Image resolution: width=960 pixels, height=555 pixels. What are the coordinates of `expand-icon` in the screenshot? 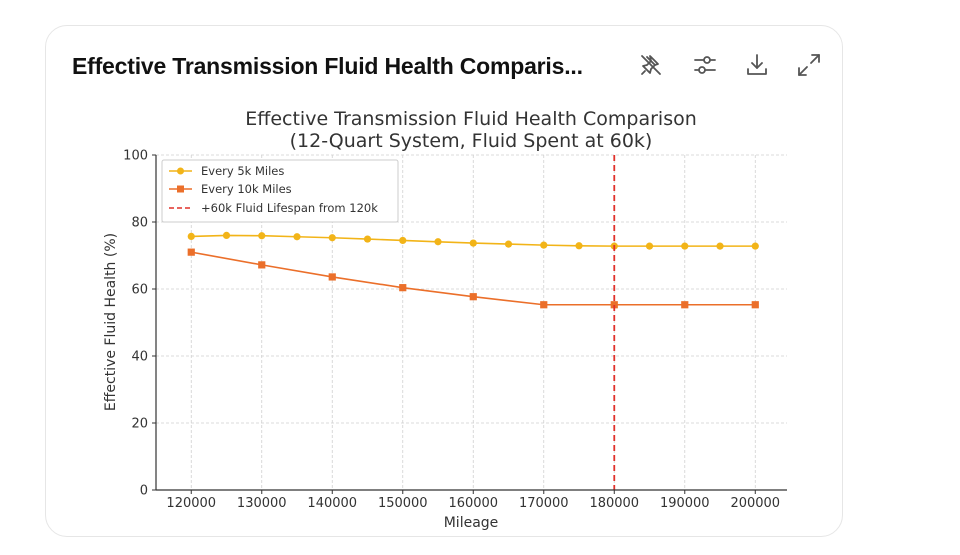 It's located at (809, 65).